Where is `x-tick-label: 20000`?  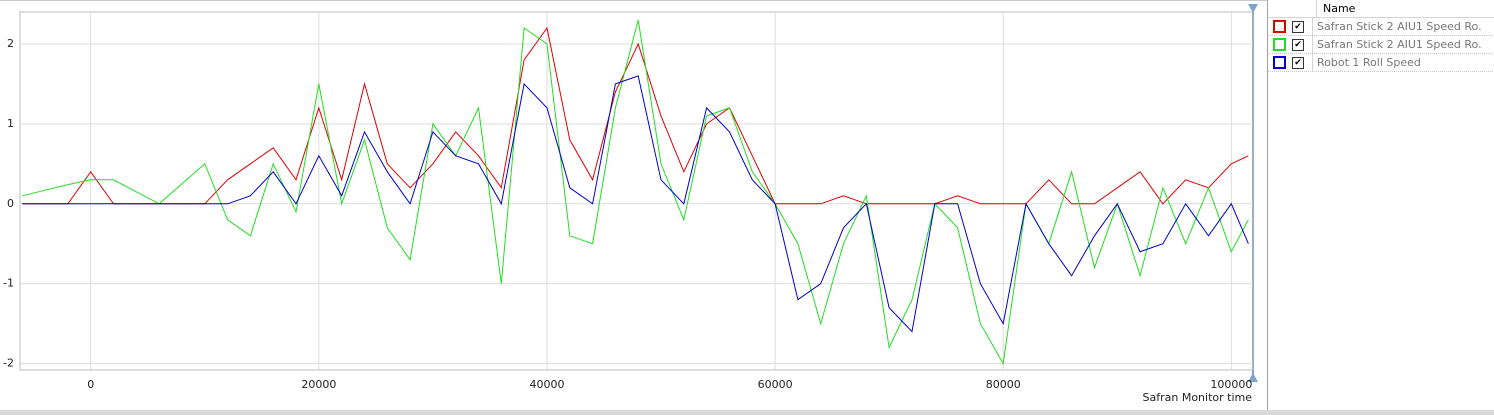
x-tick-label: 20000 is located at coordinates (318, 384).